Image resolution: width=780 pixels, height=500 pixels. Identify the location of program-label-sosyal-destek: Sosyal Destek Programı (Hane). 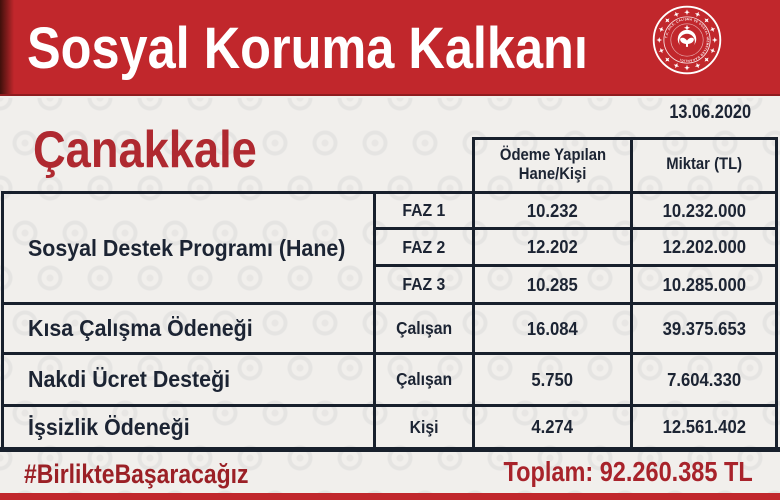
(187, 247).